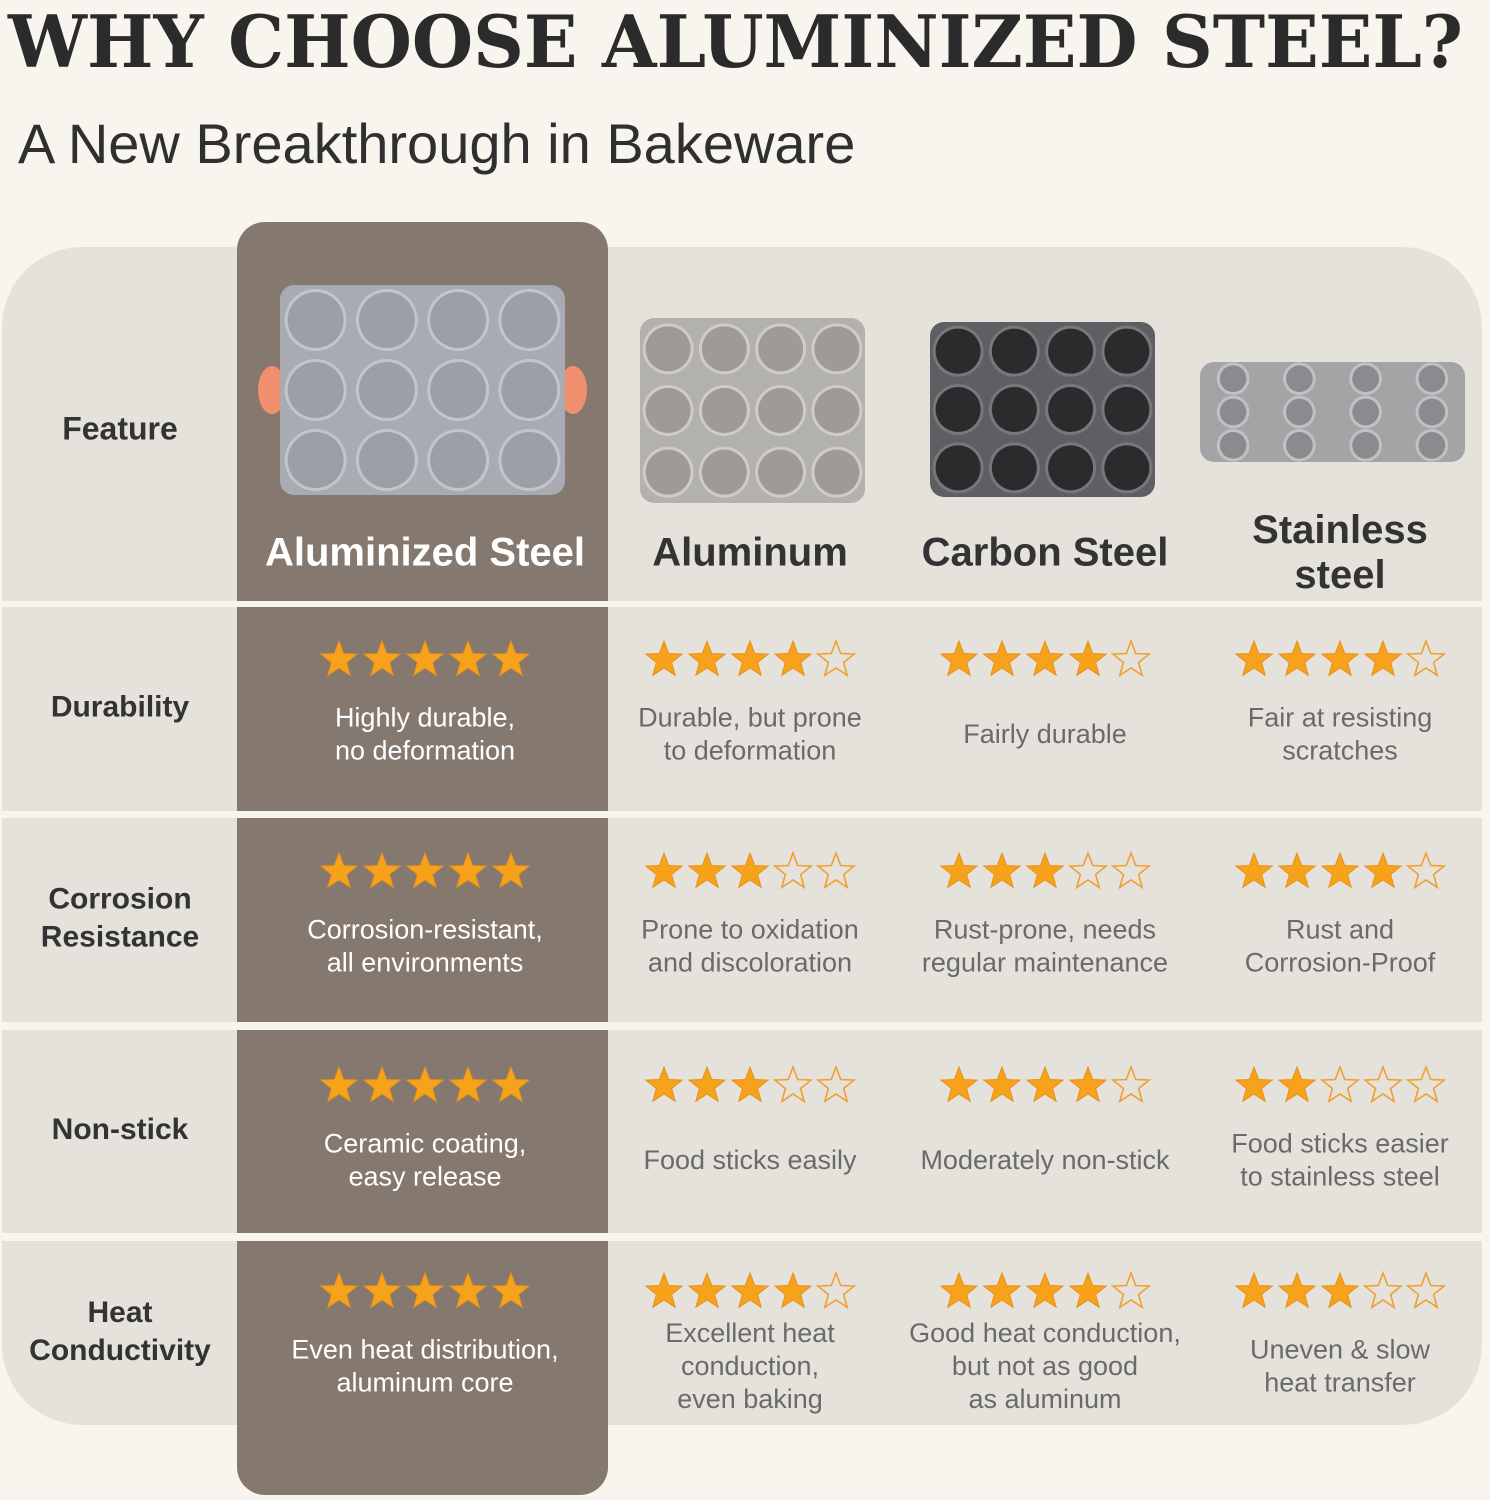 The height and width of the screenshot is (1500, 1490). Describe the element at coordinates (1045, 734) in the screenshot. I see `cell-text: Fairly durable` at that location.